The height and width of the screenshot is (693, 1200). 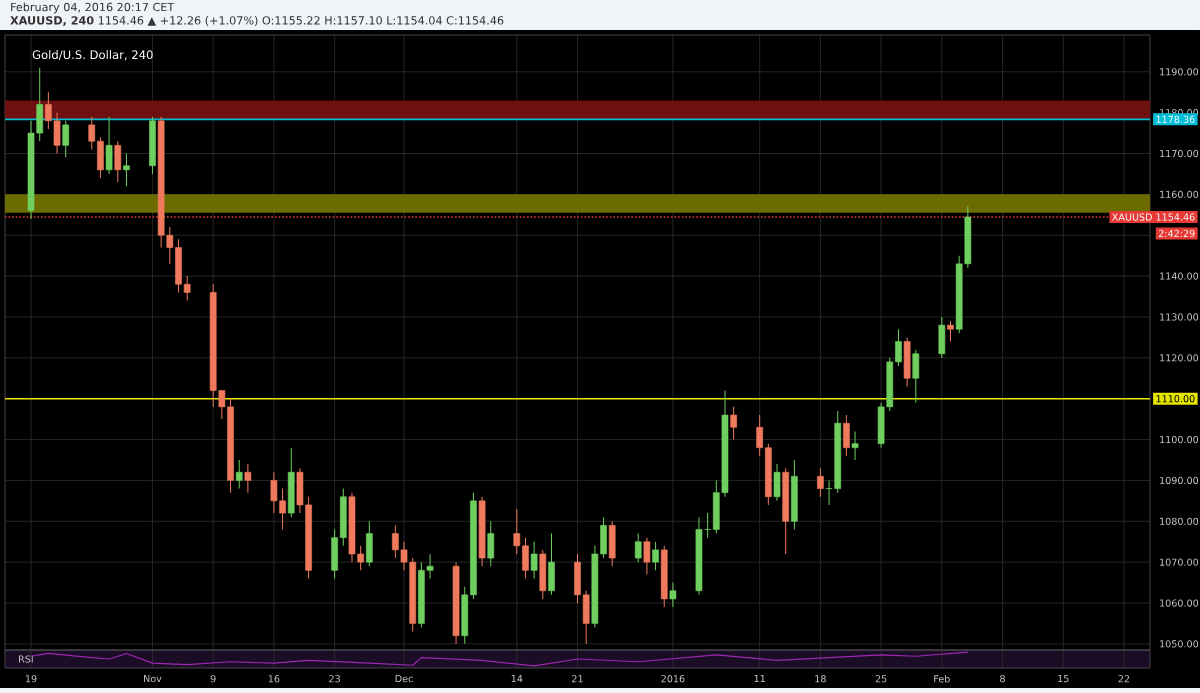 I want to click on x-tick-label: 18, so click(x=820, y=679).